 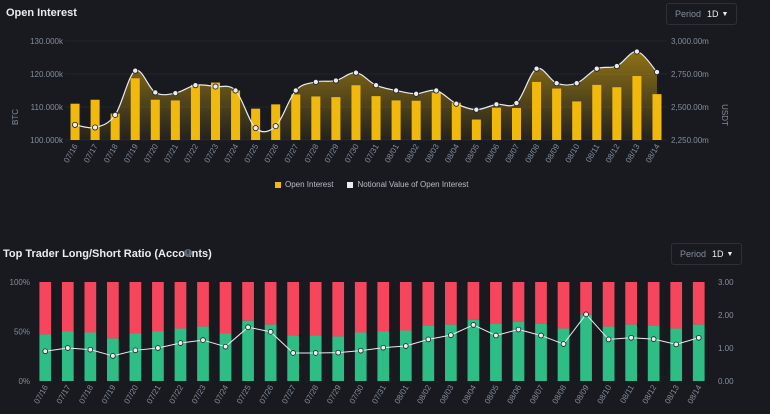 I want to click on x-tick-label: 08/03, so click(x=447, y=394).